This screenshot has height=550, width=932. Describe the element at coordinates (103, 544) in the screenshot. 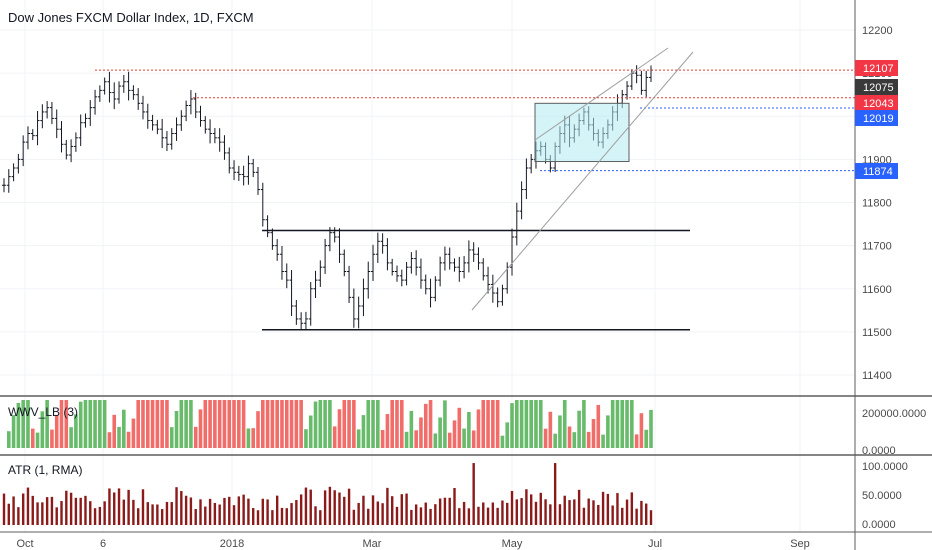

I see `time-tick-label: 6` at that location.